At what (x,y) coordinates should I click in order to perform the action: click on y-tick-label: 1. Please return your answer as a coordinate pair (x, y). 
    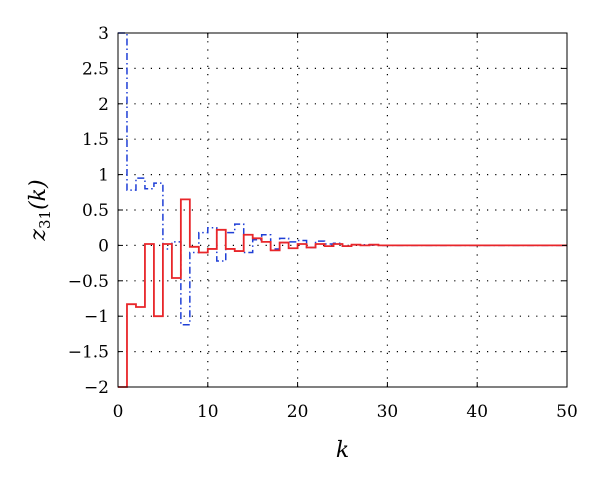
    Looking at the image, I should click on (103, 176).